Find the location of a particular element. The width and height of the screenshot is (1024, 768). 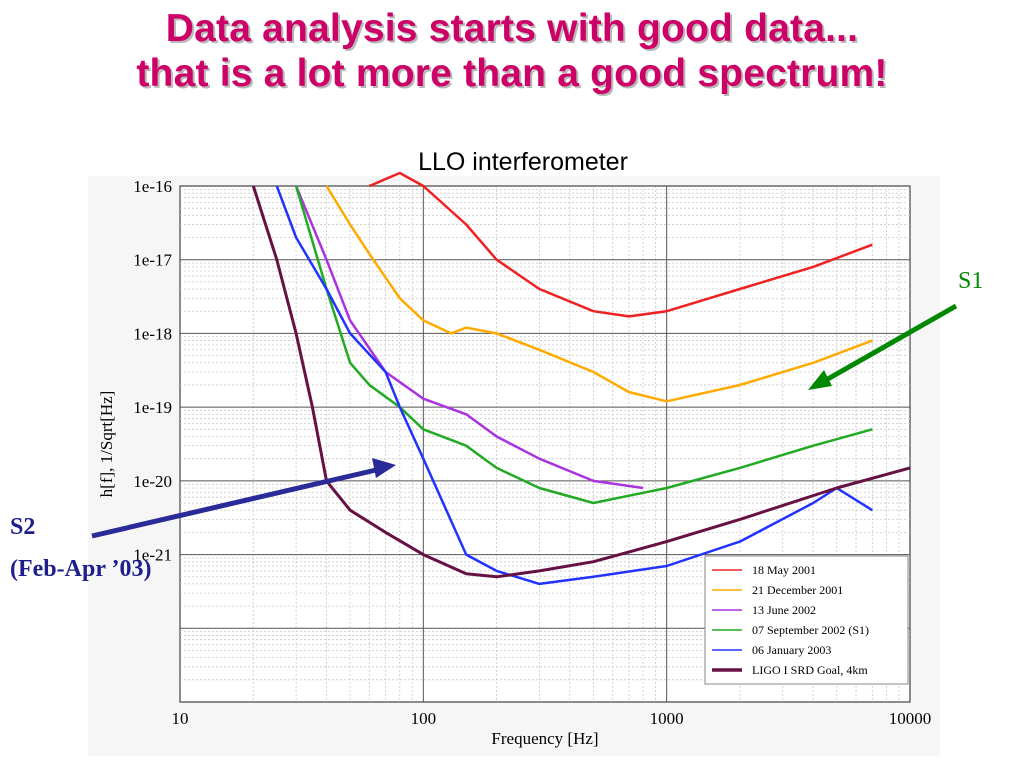

legend-entry: LIGO I SRD Goal, 4km is located at coordinates (810, 670).